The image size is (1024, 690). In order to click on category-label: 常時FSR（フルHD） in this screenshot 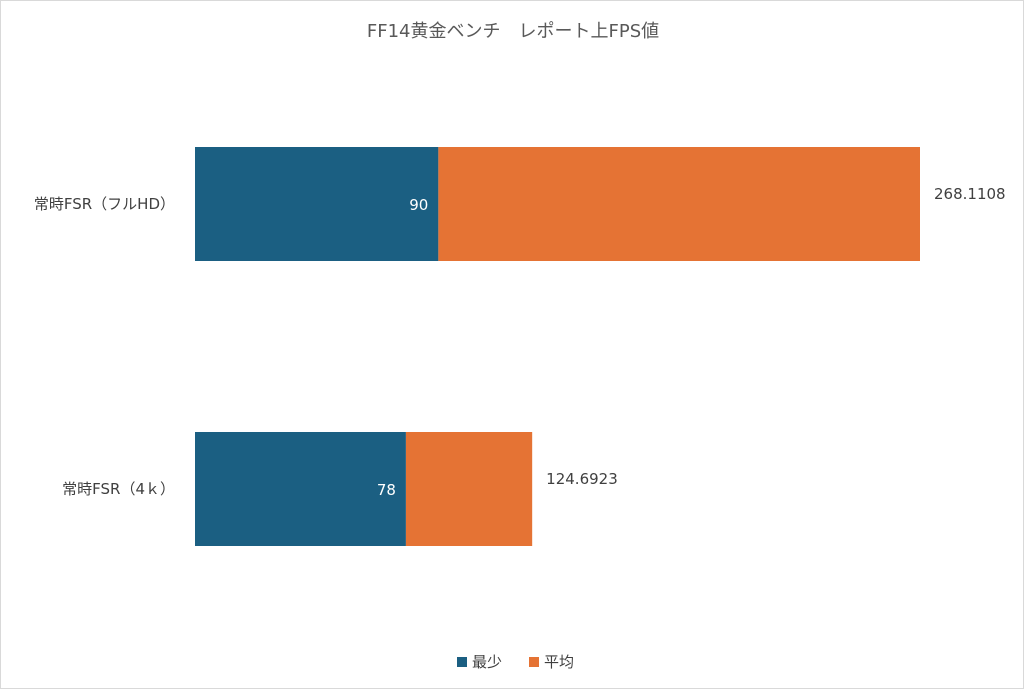, I will do `click(104, 204)`.